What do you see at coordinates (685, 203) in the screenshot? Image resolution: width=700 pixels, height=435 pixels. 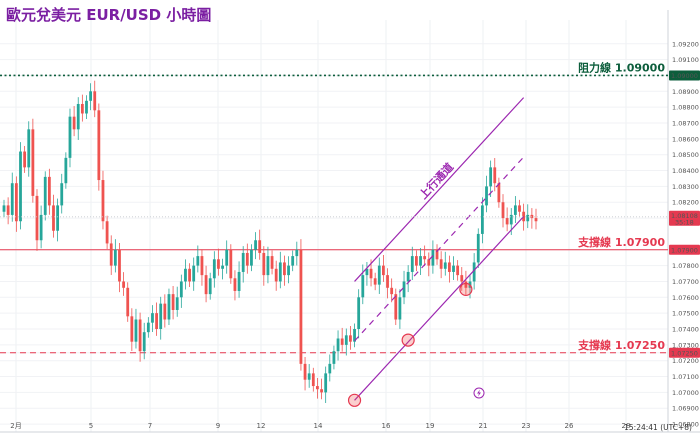 I see `y-tick-label: 1.08200` at bounding box center [685, 203].